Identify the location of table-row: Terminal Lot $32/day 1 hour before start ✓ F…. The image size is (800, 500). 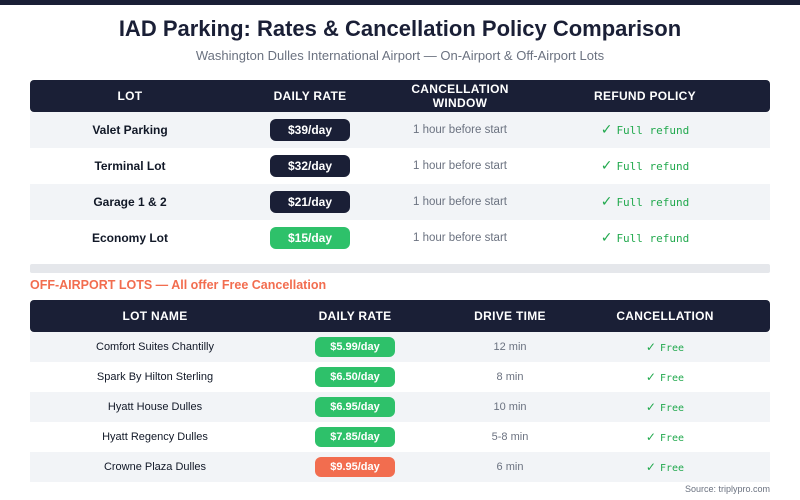
(400, 166).